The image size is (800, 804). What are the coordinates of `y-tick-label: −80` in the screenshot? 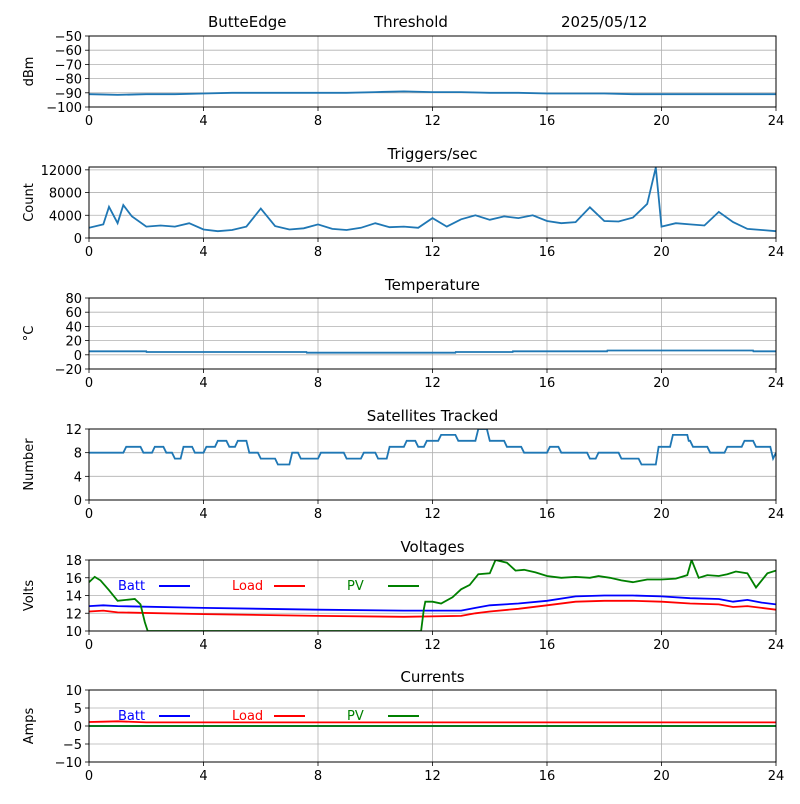 It's located at (68, 80).